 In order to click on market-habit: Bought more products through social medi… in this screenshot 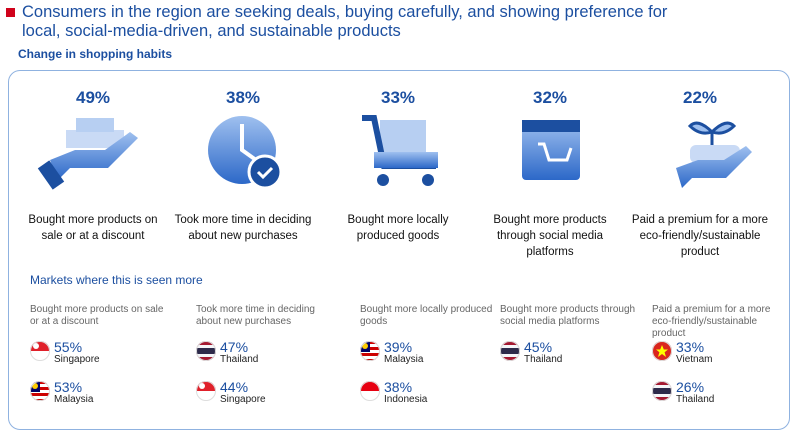, I will do `click(568, 315)`.